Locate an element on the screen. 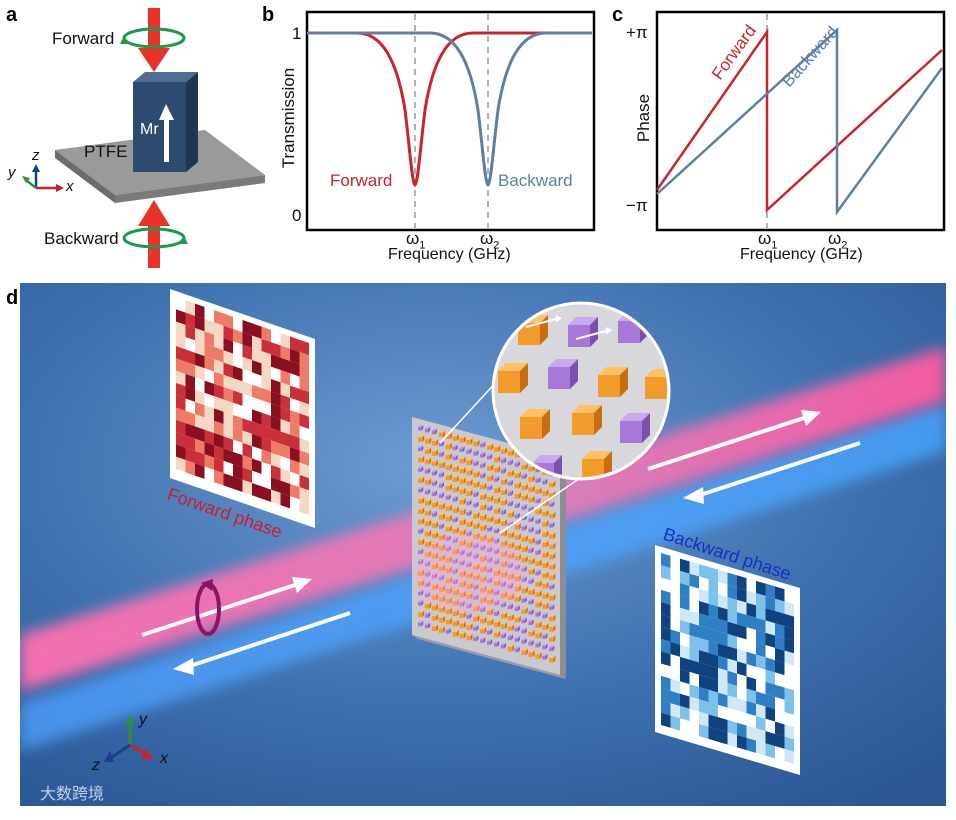 This screenshot has height=820, width=956. phase-ytick-minus-pi: −π is located at coordinates (637, 205).